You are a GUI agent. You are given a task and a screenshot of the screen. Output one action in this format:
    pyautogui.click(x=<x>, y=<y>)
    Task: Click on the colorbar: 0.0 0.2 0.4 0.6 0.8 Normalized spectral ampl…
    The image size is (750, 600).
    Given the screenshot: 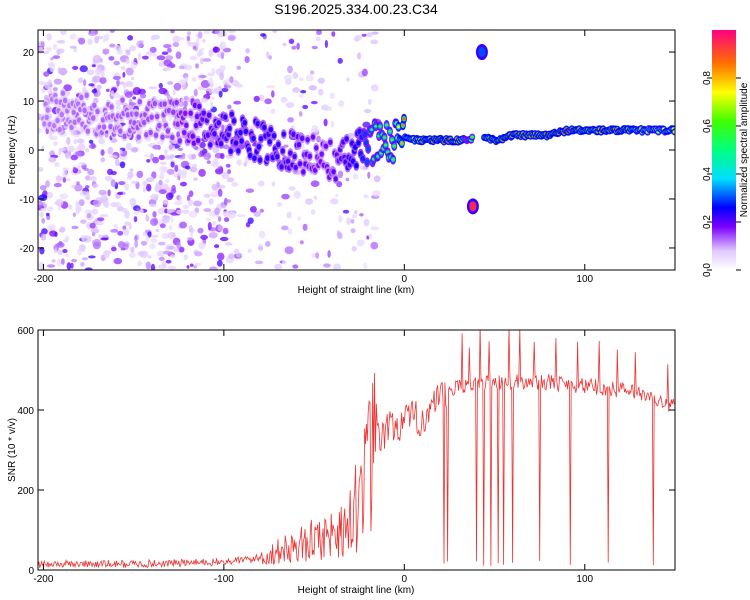 What is the action you would take?
    pyautogui.click(x=726, y=153)
    